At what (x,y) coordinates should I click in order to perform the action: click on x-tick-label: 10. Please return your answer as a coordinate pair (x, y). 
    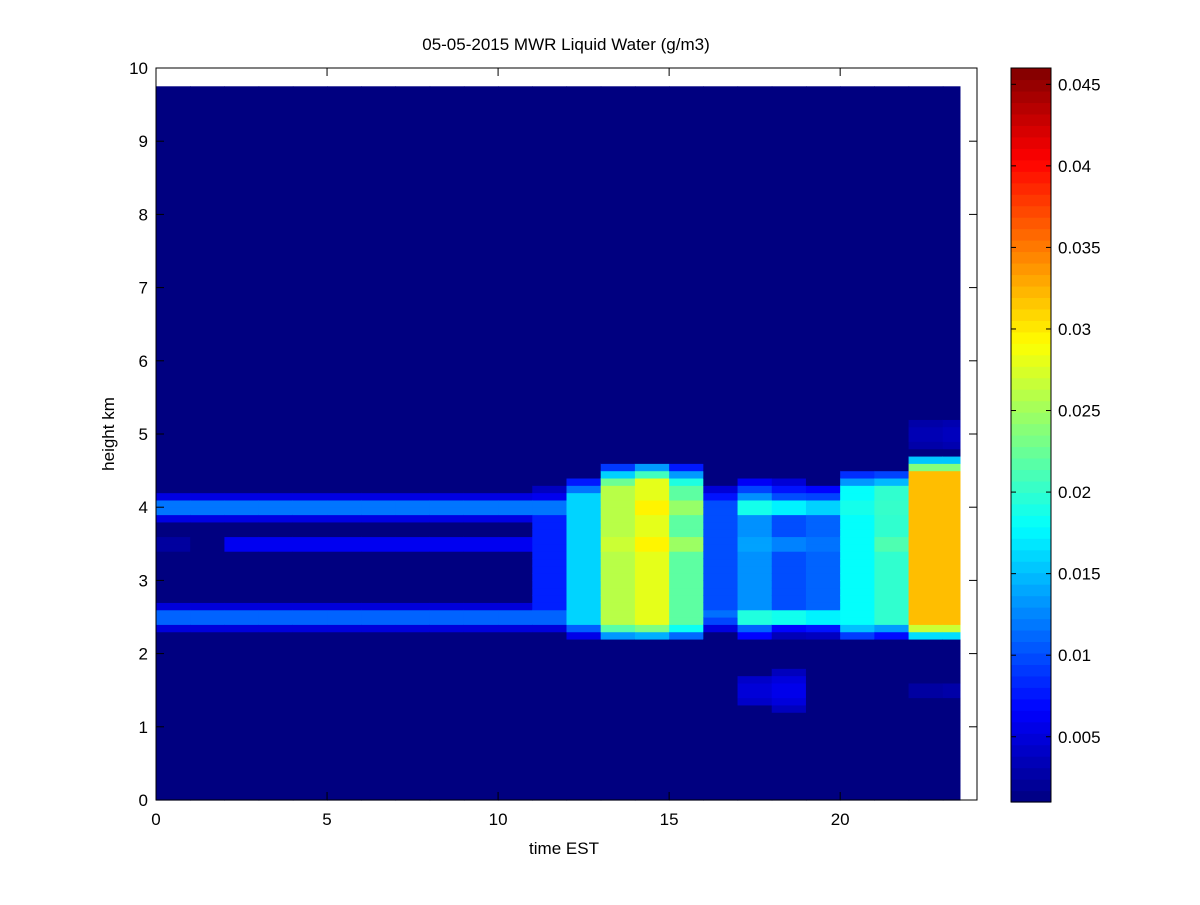
    Looking at the image, I should click on (498, 819).